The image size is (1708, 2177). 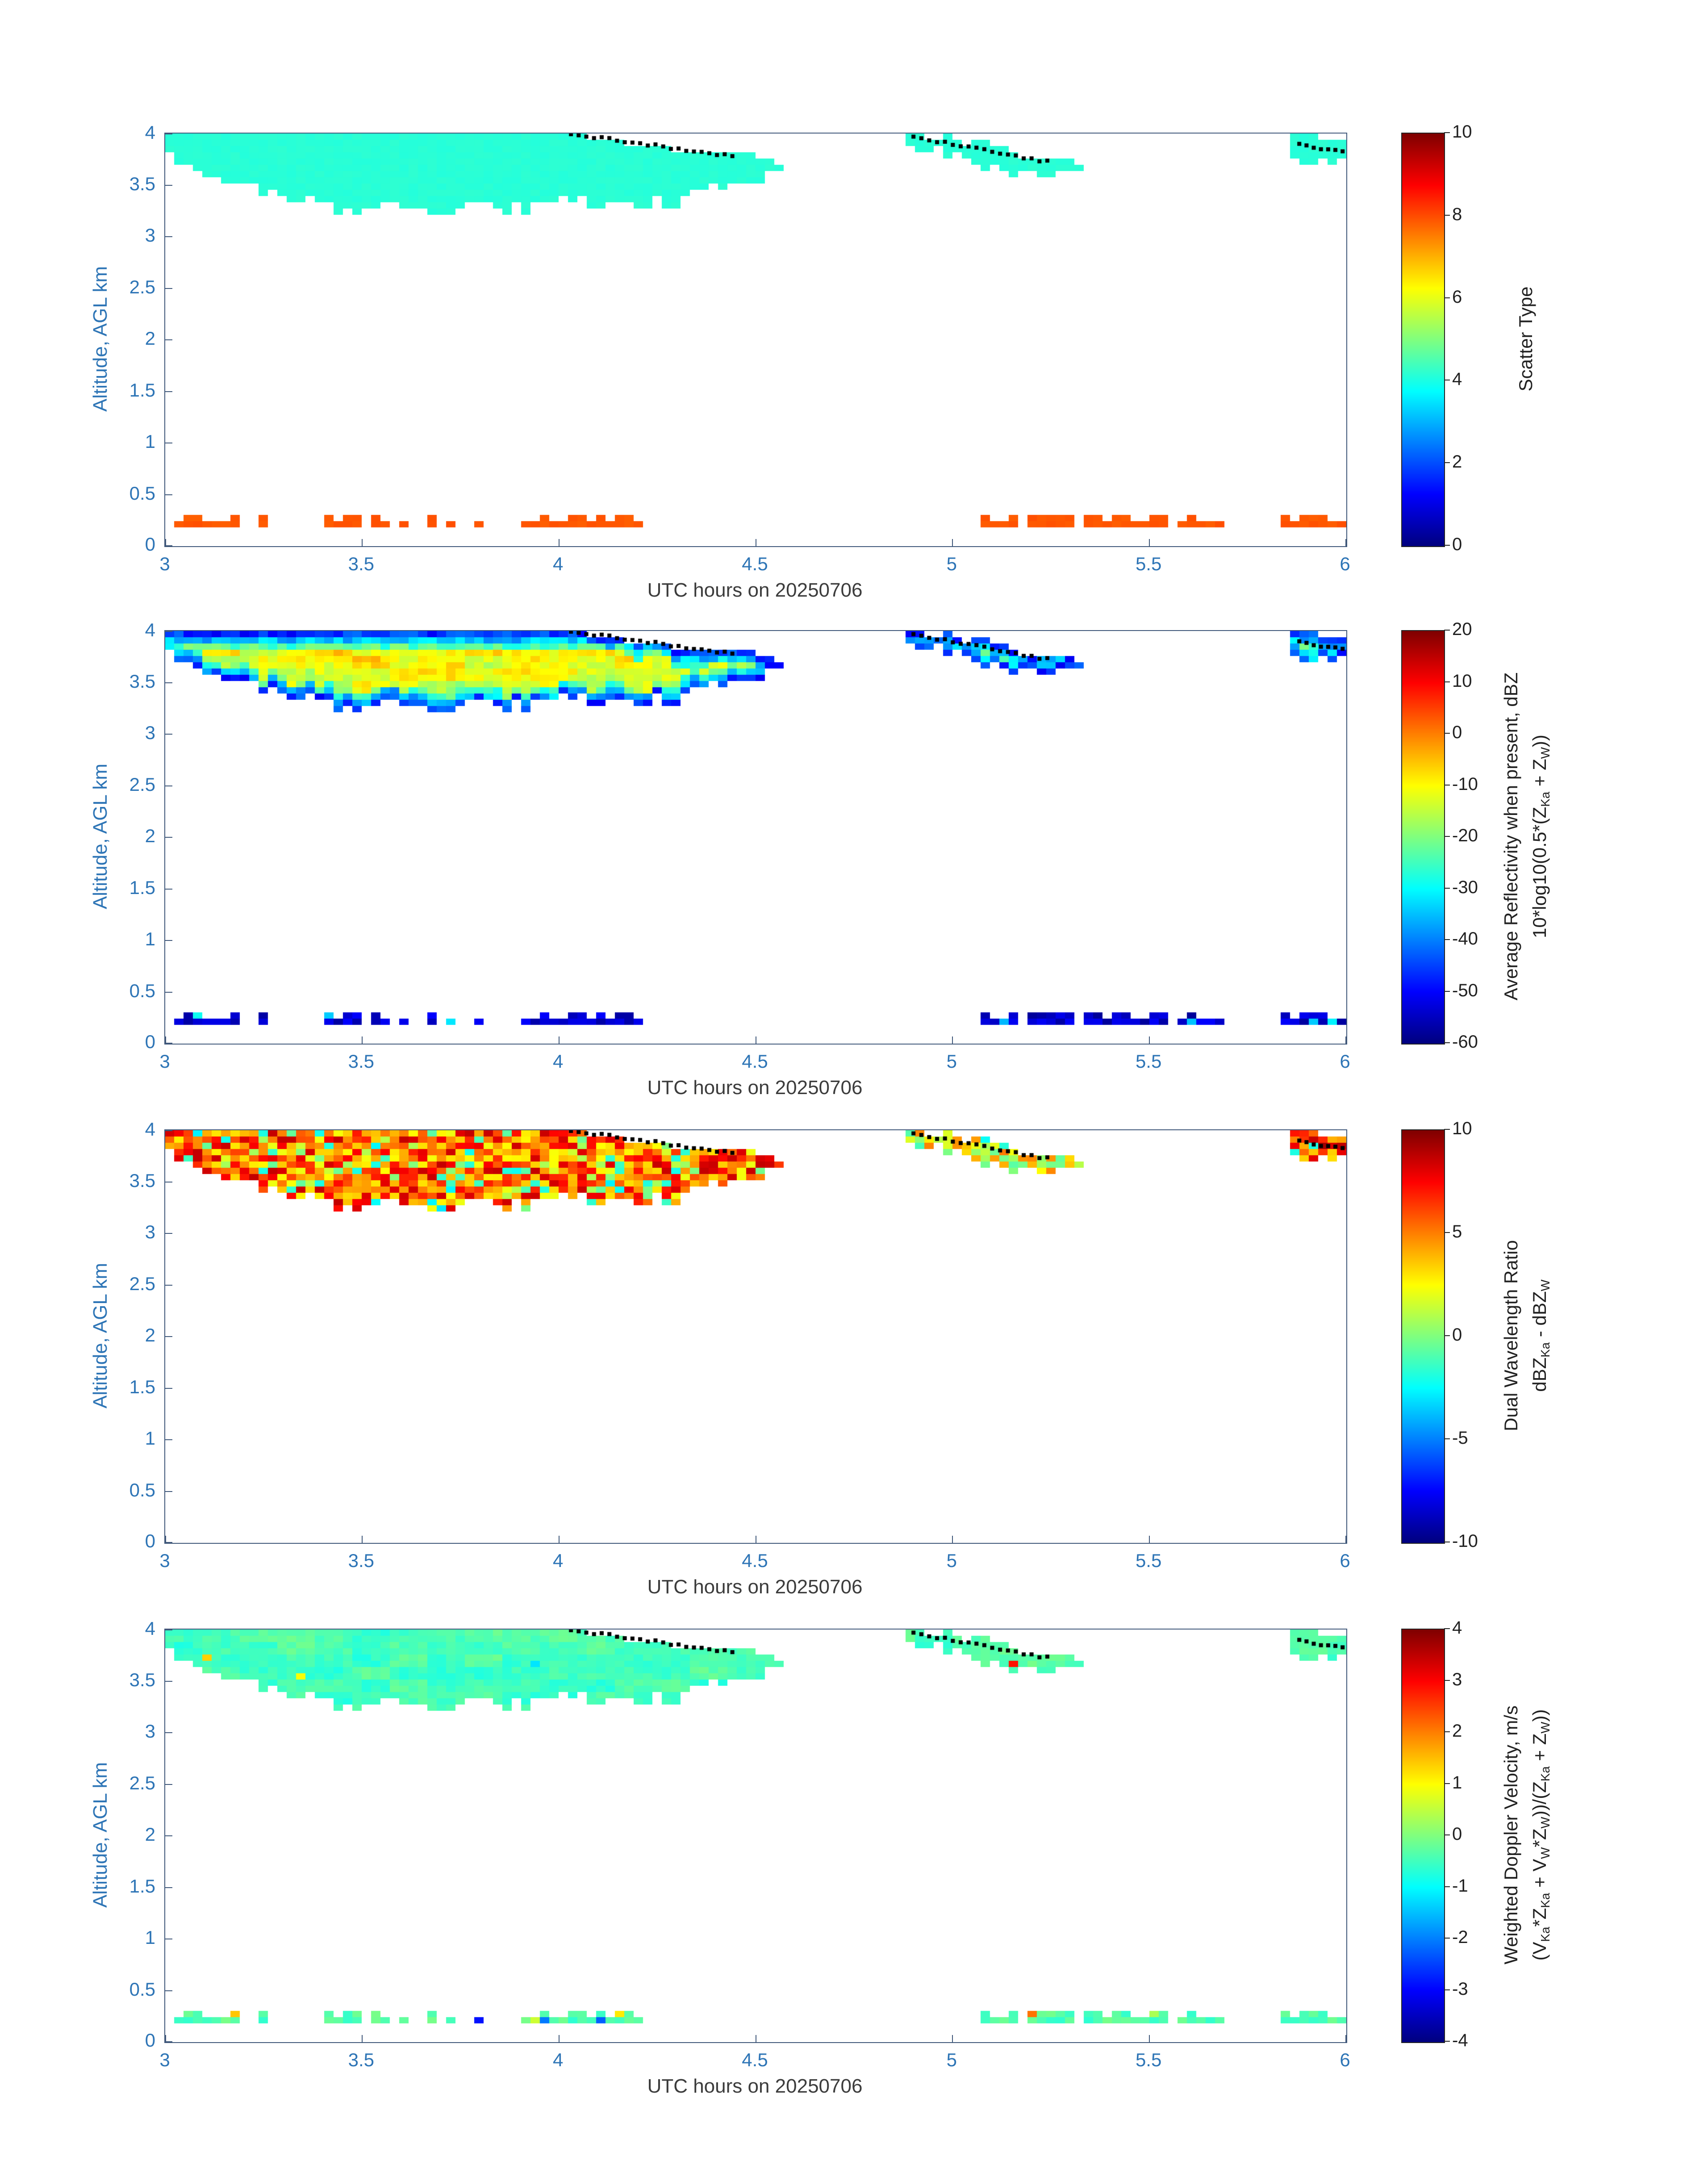 I want to click on y-tick-label: 1, so click(x=150, y=1937).